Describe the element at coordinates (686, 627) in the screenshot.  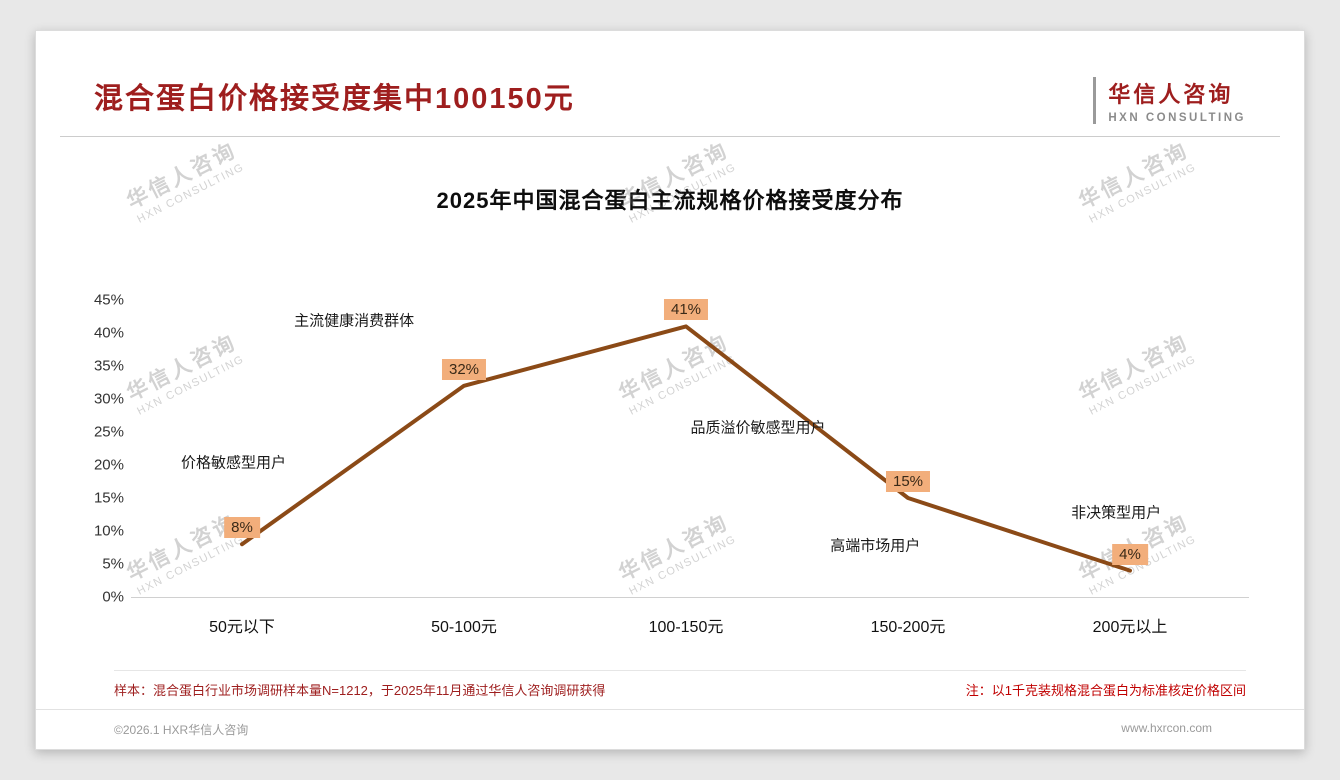
I see `x-axis-category: 100-150元` at that location.